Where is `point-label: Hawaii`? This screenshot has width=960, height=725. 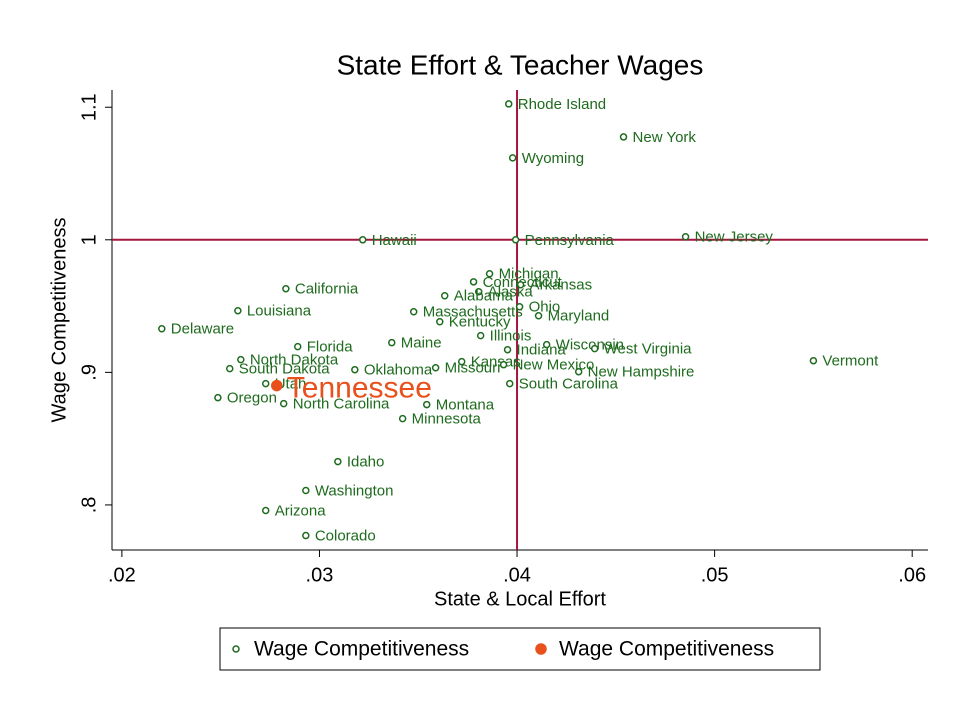
point-label: Hawaii is located at coordinates (394, 240).